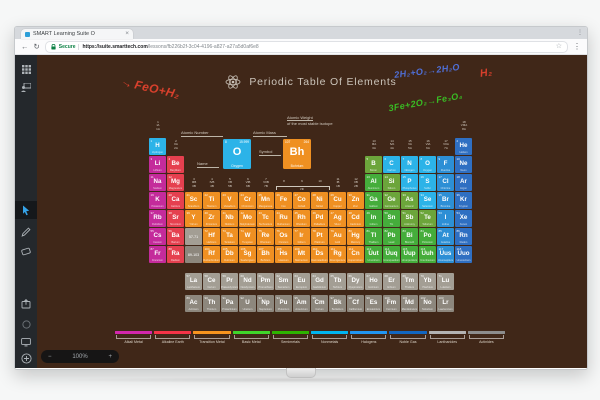  Describe the element at coordinates (463, 236) in the screenshot. I see `element-cell: 86 Rn Radon` at that location.